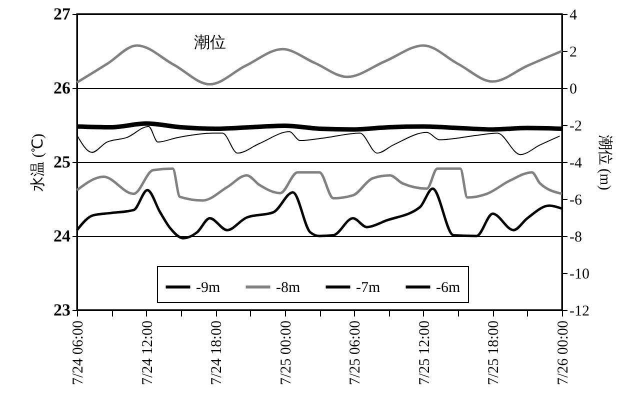  Describe the element at coordinates (62, 236) in the screenshot. I see `y-tick-label: 24` at that location.